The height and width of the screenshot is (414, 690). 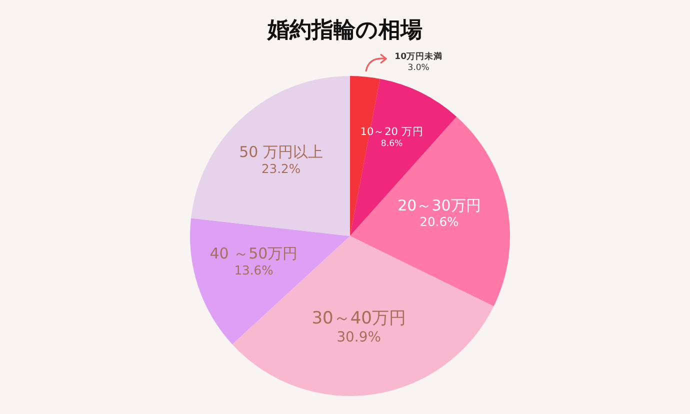 I want to click on slice-label: 20～30万円, so click(x=439, y=205).